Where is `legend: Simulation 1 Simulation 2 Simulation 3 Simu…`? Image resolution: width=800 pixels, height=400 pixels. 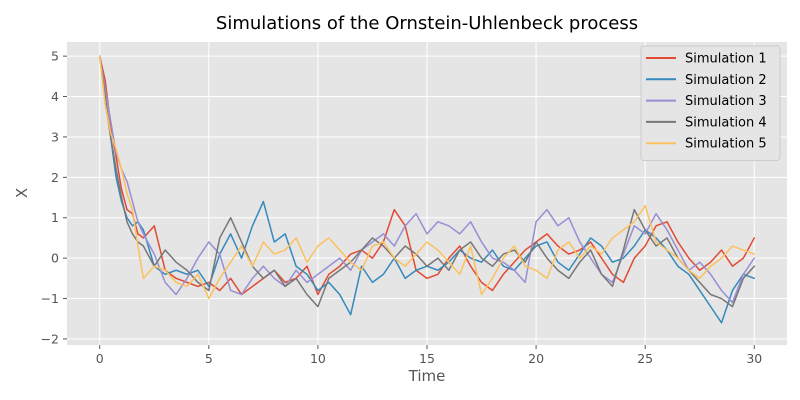 legend: Simulation 1 Simulation 2 Simulation 3 Simu… is located at coordinates (710, 103).